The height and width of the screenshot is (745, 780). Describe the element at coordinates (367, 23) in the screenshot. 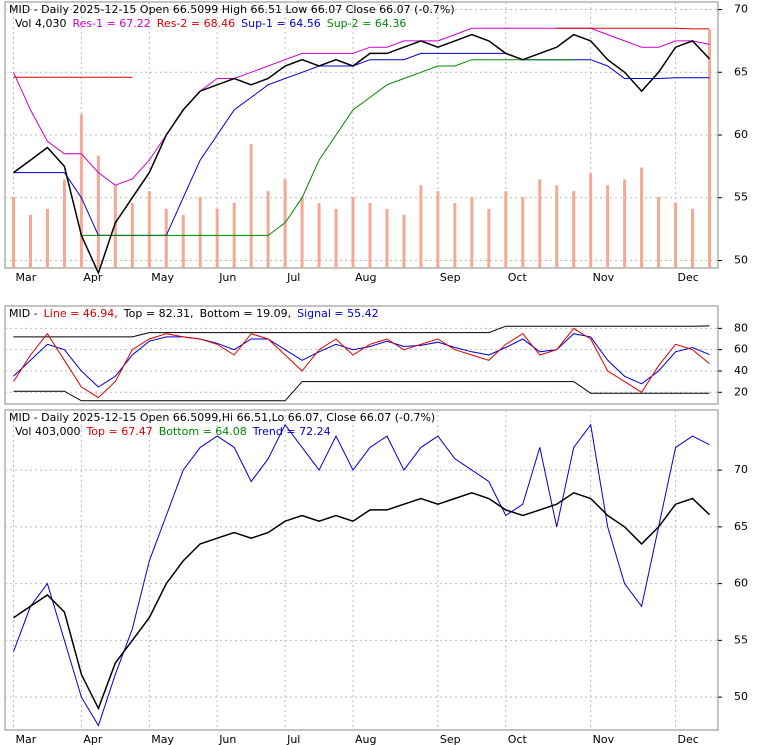

I see `legend-entry: Sup-2 = 64.36` at that location.